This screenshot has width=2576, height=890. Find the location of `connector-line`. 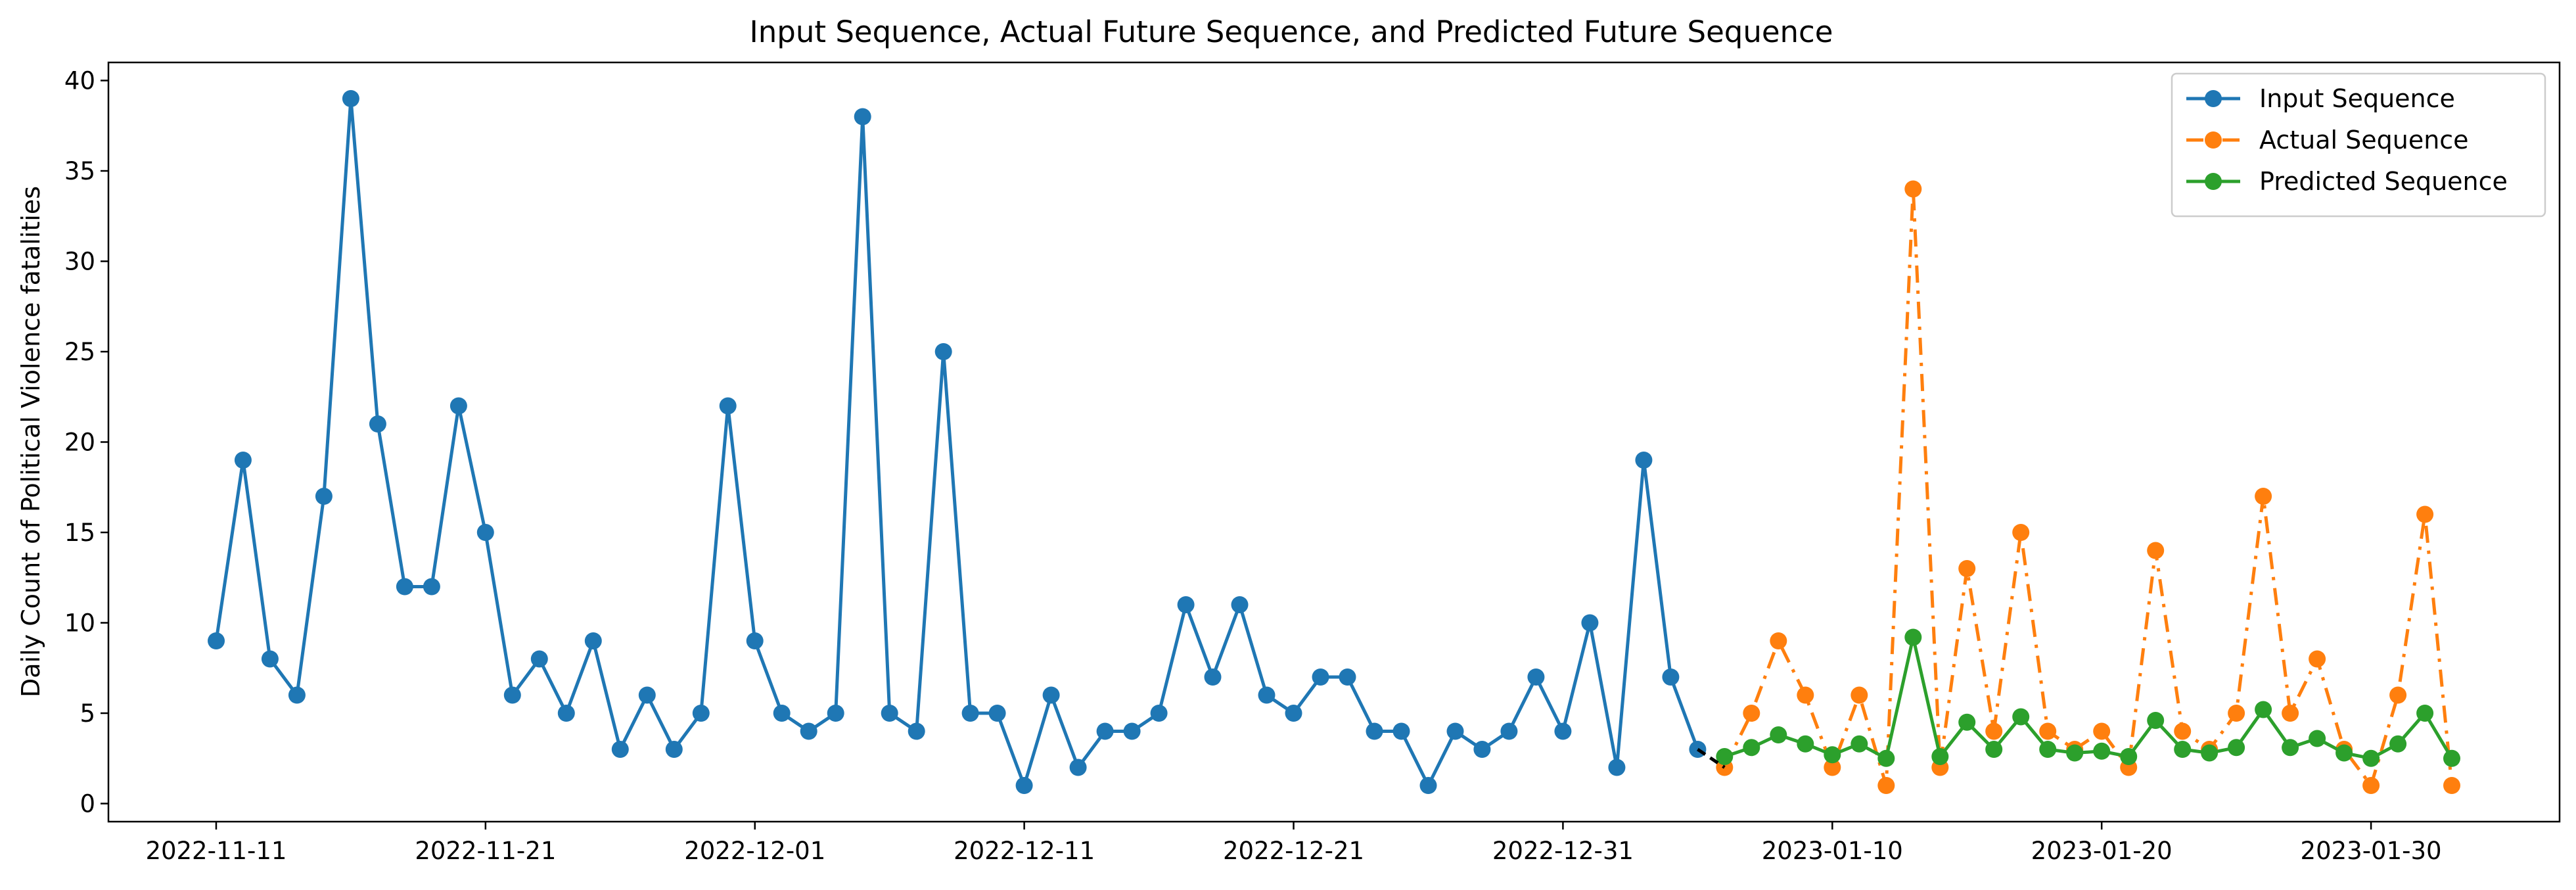

connector-line is located at coordinates (1711, 758).